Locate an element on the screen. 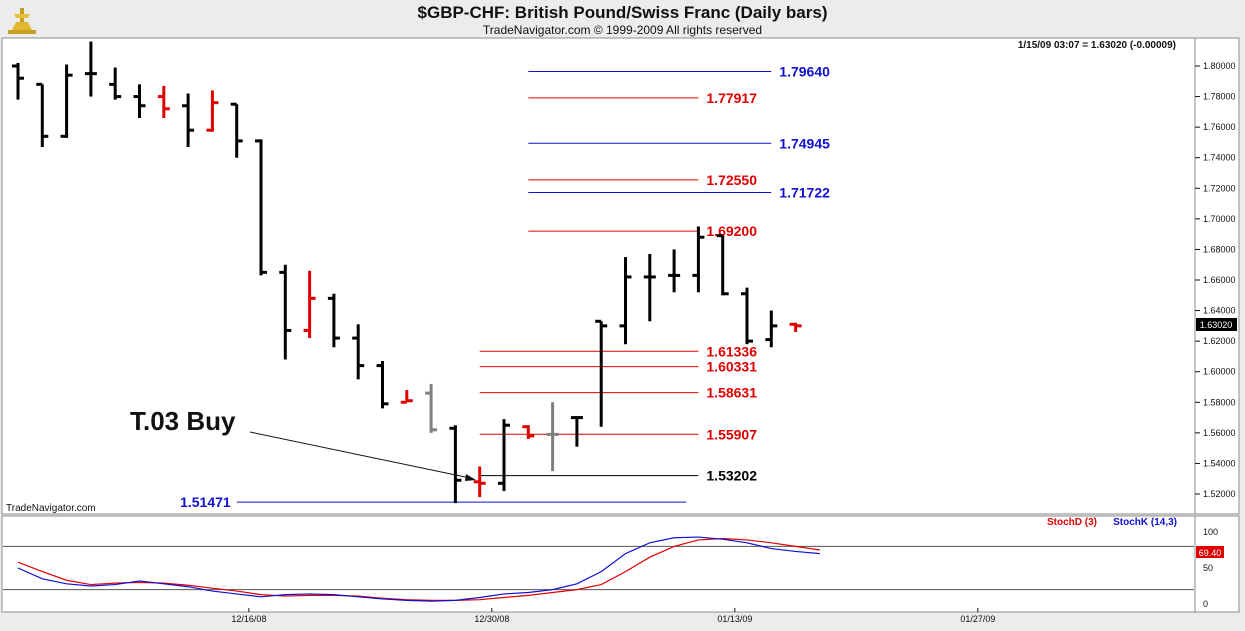 Image resolution: width=1245 pixels, height=631 pixels. level-label: 1.71722 is located at coordinates (804, 193).